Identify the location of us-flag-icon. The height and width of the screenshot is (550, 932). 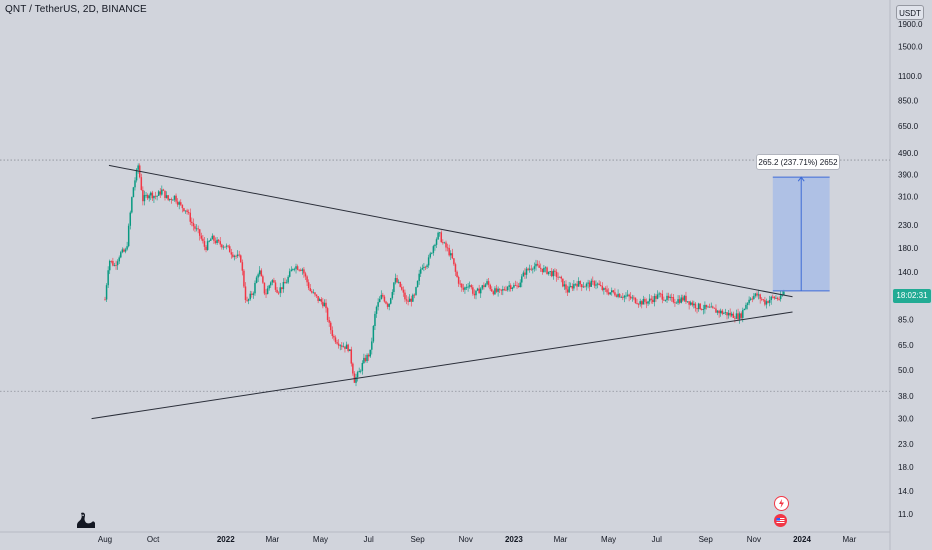
(780, 520).